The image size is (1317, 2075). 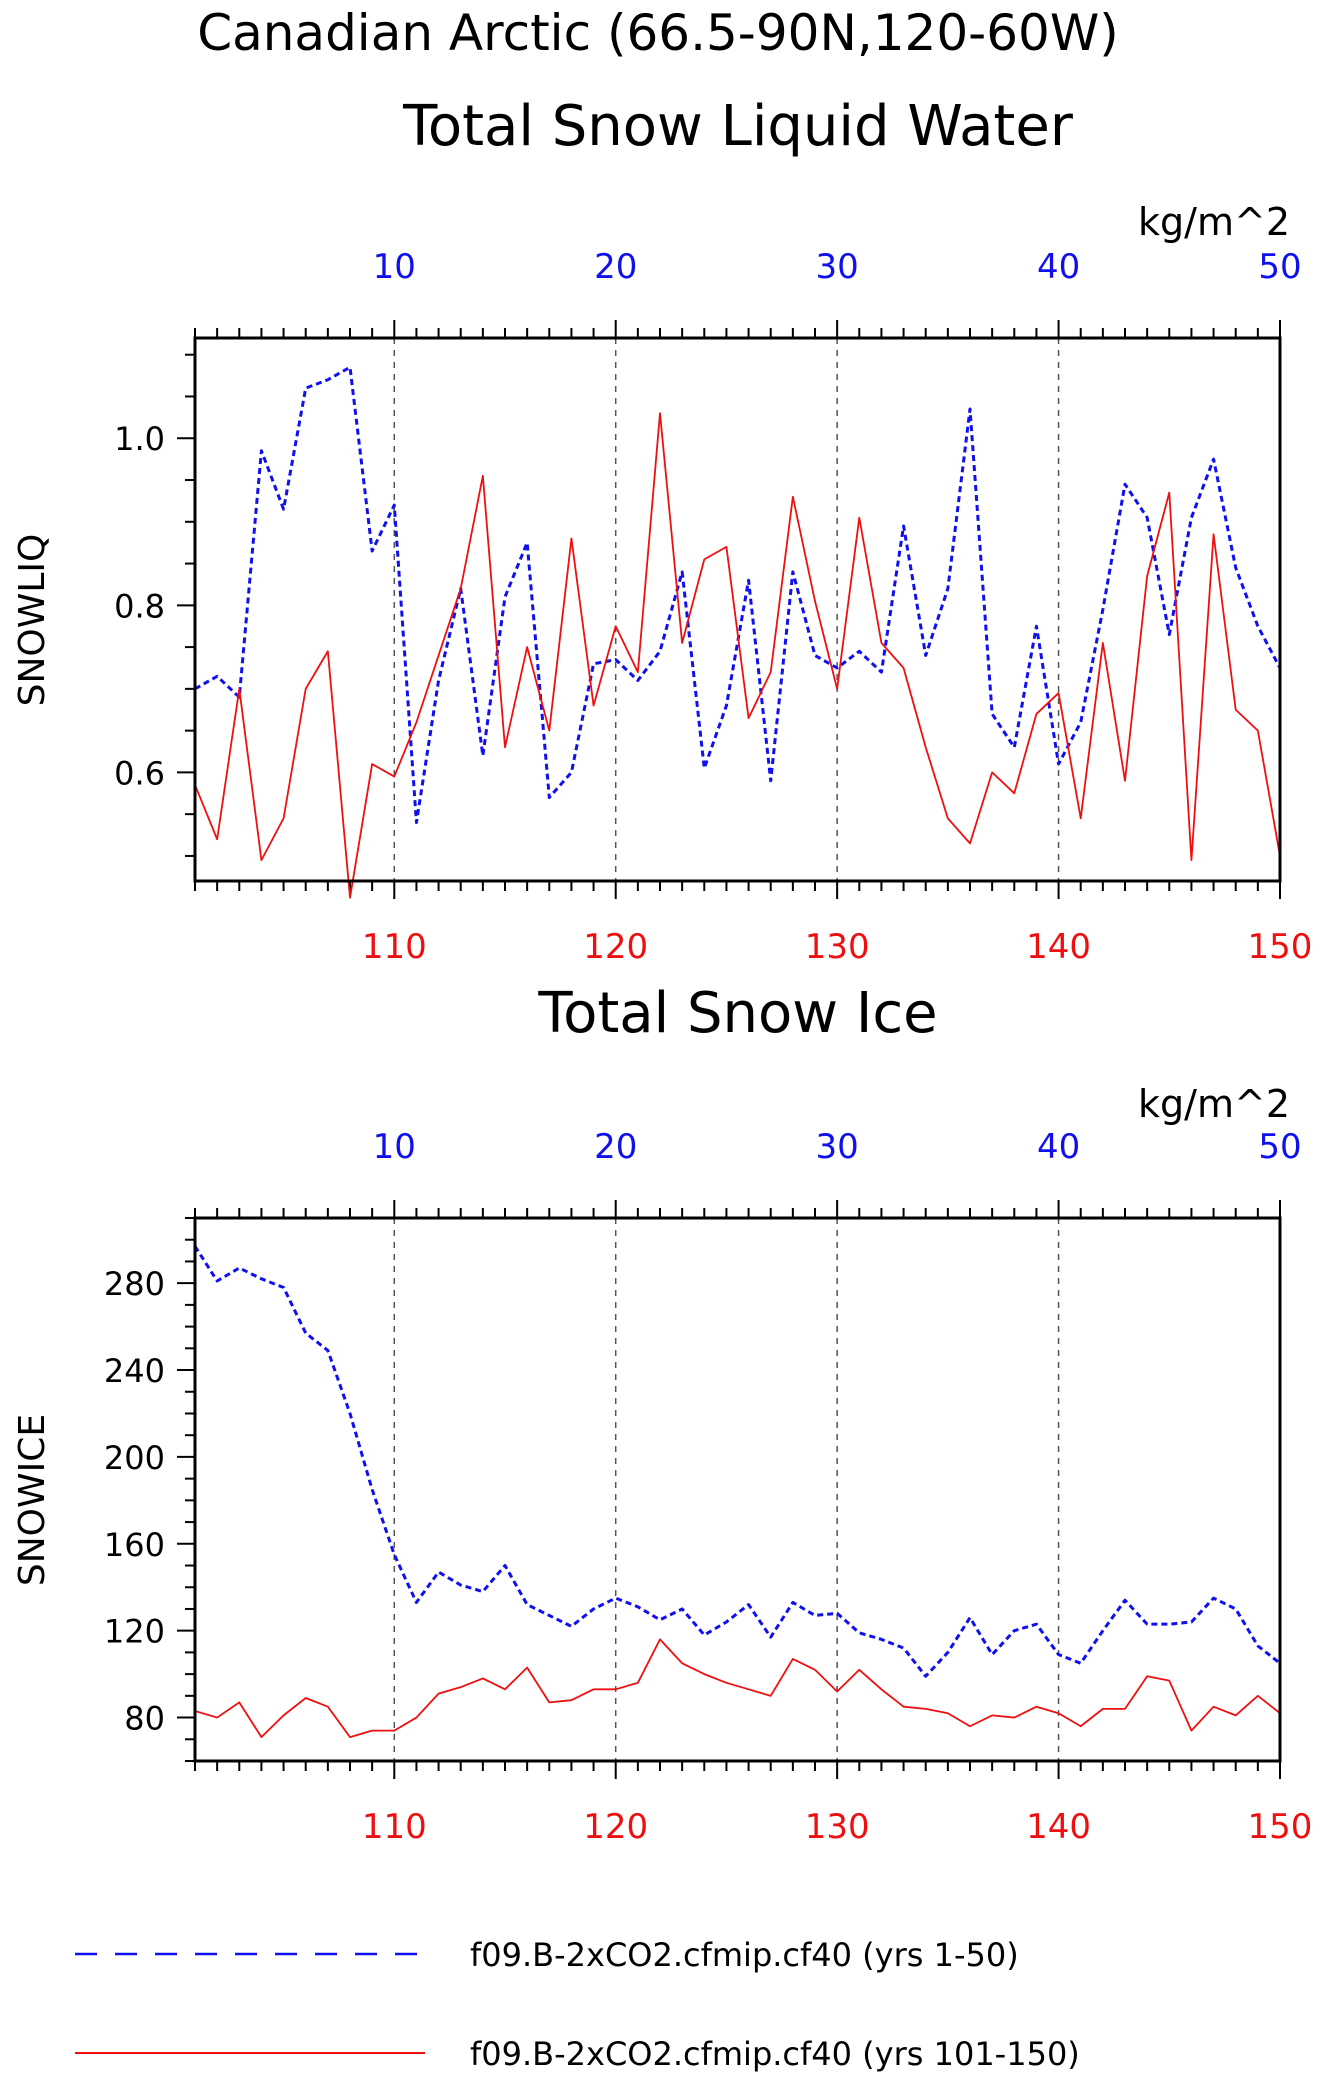 What do you see at coordinates (134, 1371) in the screenshot?
I see `y-tick-label: 240` at bounding box center [134, 1371].